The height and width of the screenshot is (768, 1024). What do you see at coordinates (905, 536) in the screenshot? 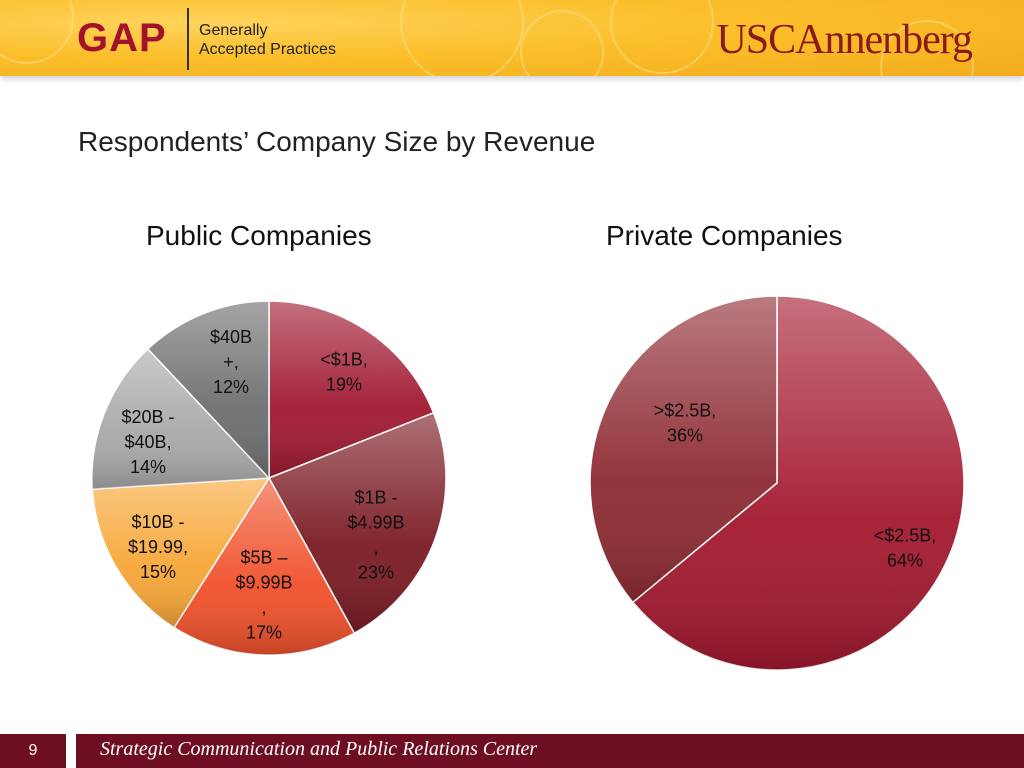
I see `private-slice-label-line: <$2.5B,` at bounding box center [905, 536].